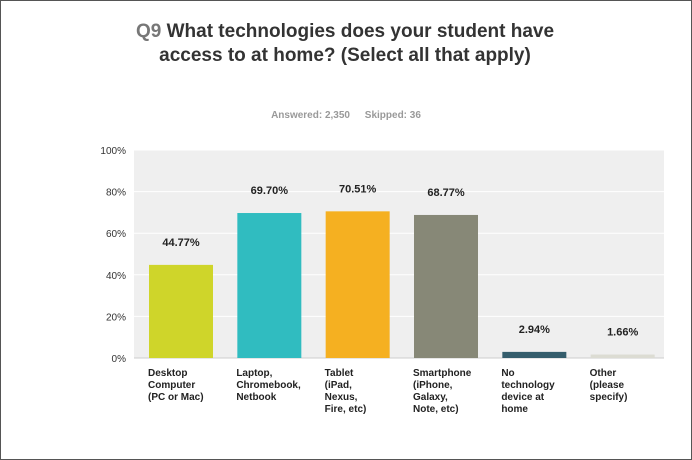  I want to click on x-tick-label: Laptop, Chromebook, Netbook, so click(268, 385).